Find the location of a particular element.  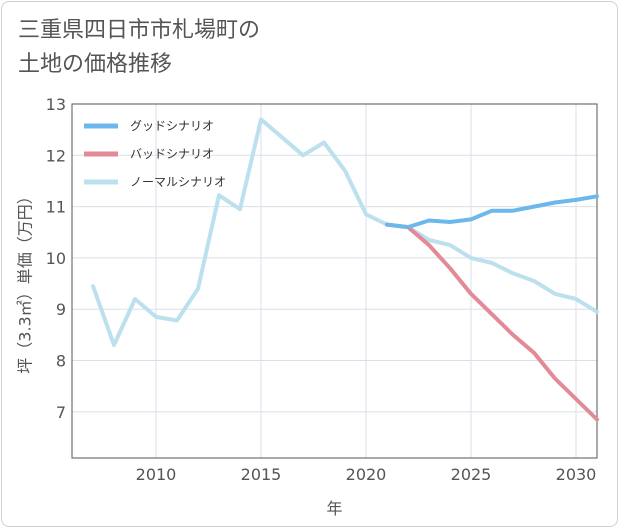

x-tick-label: 2020 is located at coordinates (366, 474).